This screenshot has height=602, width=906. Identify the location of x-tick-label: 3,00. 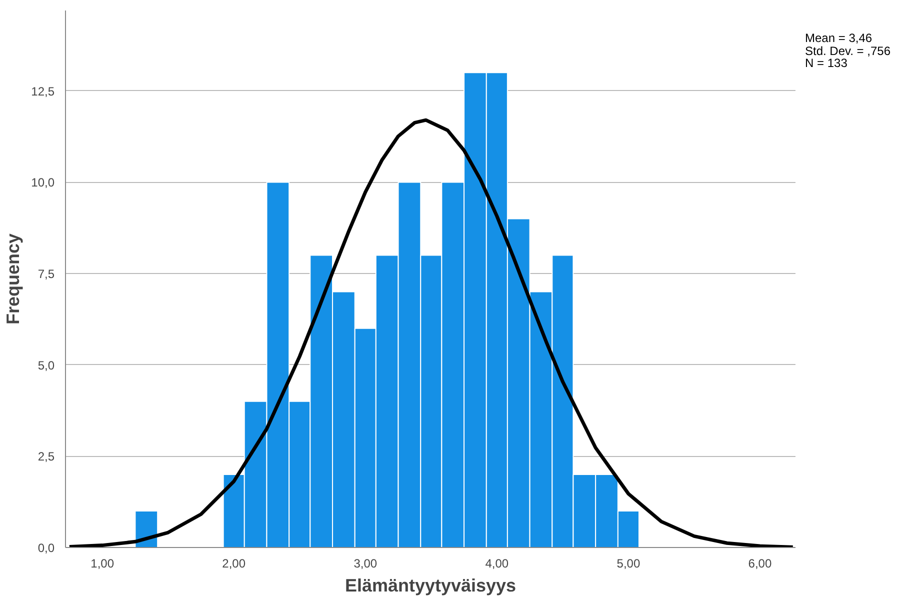
(366, 563).